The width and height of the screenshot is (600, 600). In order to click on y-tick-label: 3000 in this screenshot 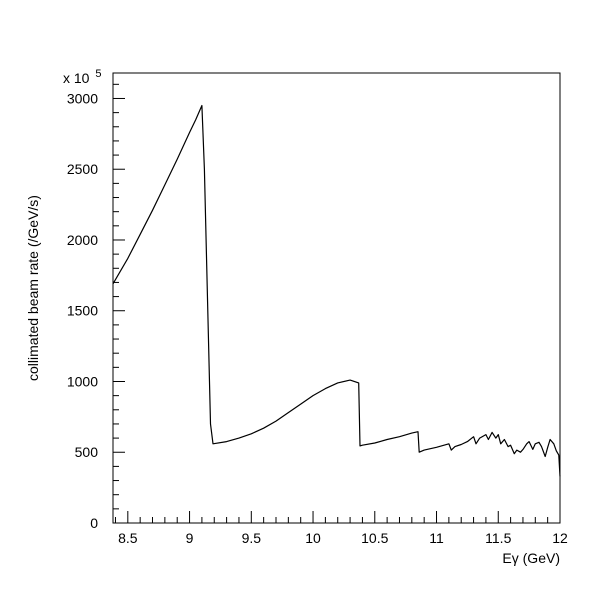, I will do `click(82, 98)`.